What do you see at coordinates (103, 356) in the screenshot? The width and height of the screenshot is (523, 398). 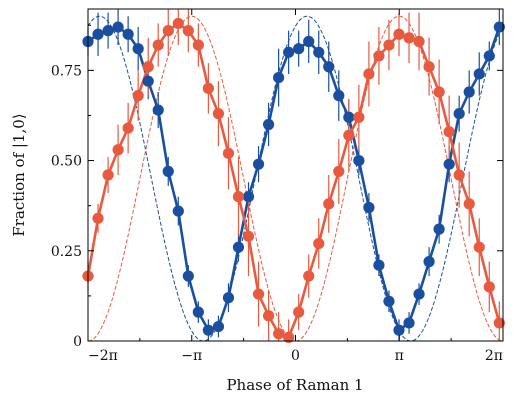 I see `x-tick-label: −2π` at bounding box center [103, 356].